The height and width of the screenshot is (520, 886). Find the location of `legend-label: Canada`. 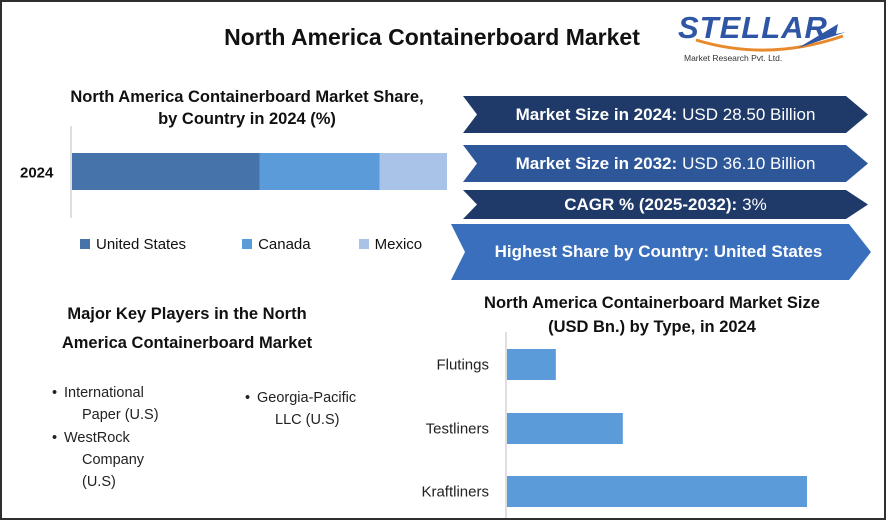

legend-label: Canada is located at coordinates (284, 244).